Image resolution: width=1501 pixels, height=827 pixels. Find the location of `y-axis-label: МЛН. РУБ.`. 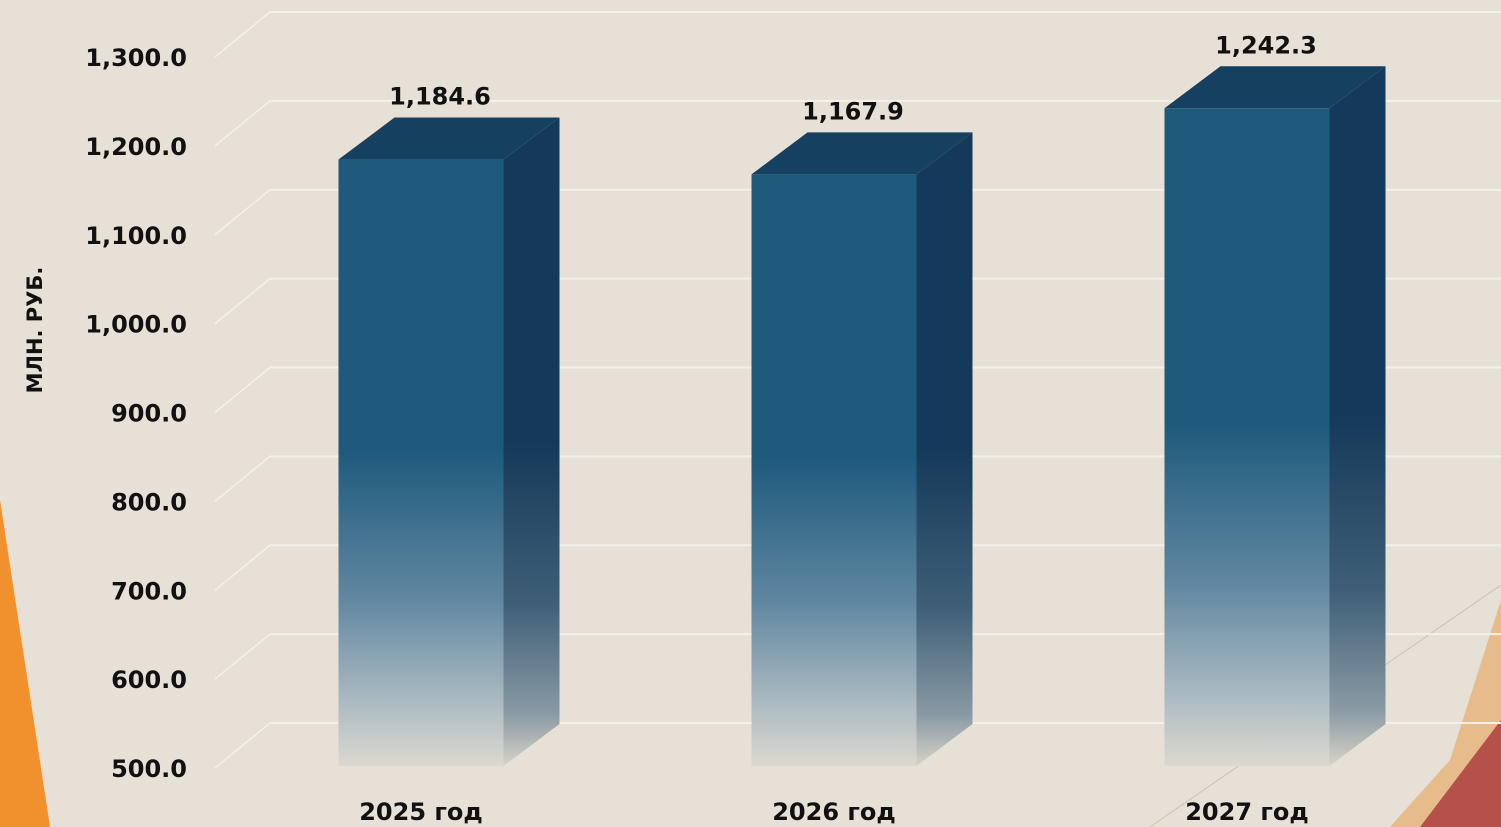

y-axis-label: МЛН. РУБ. is located at coordinates (35, 330).